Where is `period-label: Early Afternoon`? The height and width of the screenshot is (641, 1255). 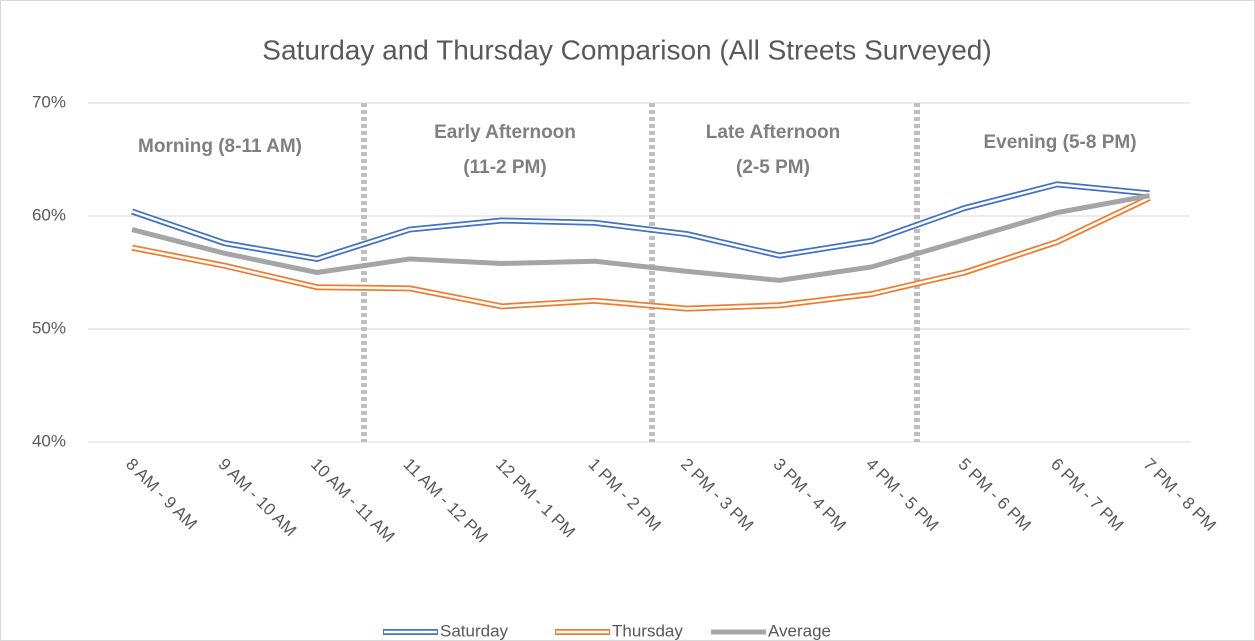 period-label: Early Afternoon is located at coordinates (505, 132).